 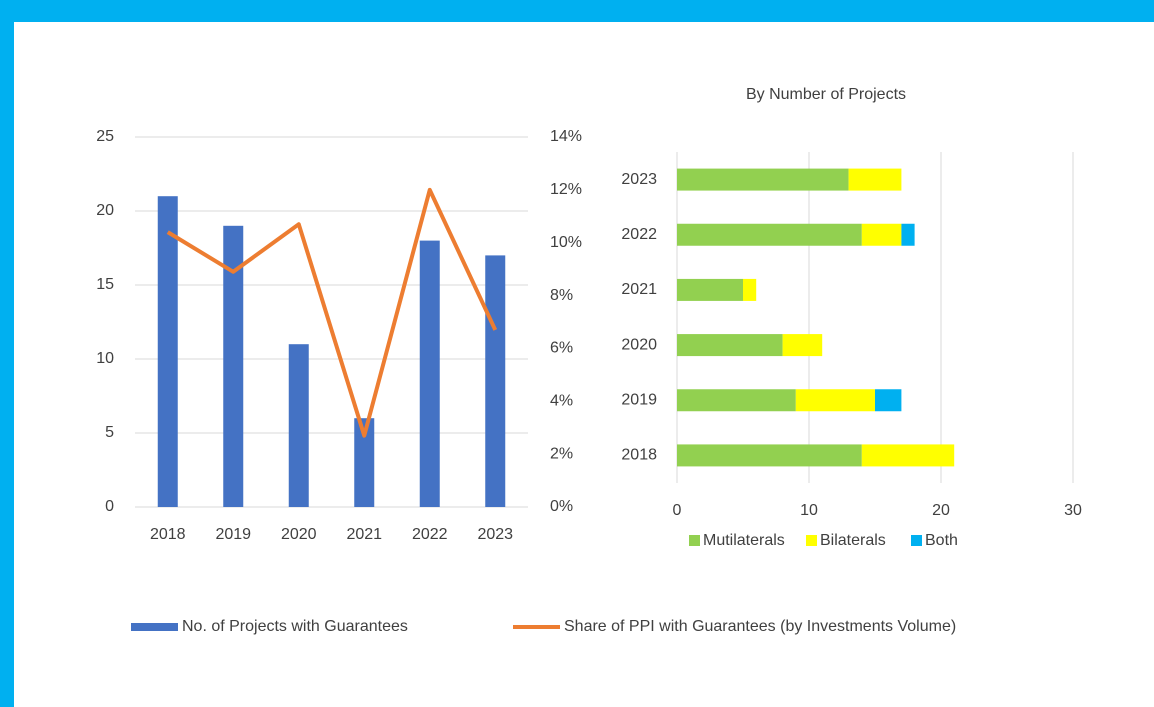 What do you see at coordinates (105, 136) in the screenshot?
I see `y-tick-label: 25` at bounding box center [105, 136].